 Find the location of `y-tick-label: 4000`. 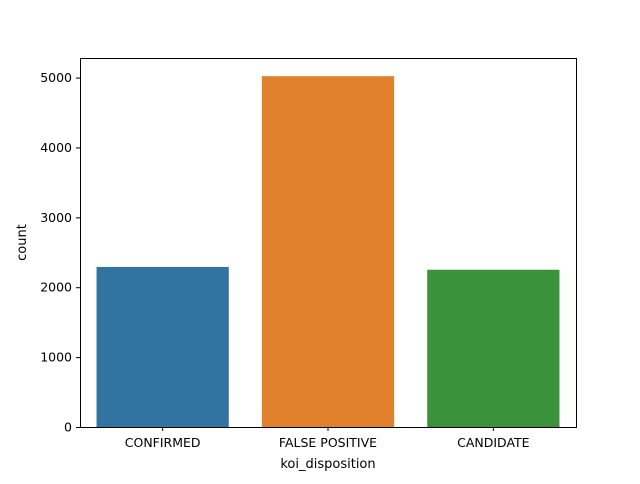

y-tick-label: 4000 is located at coordinates (56, 147).